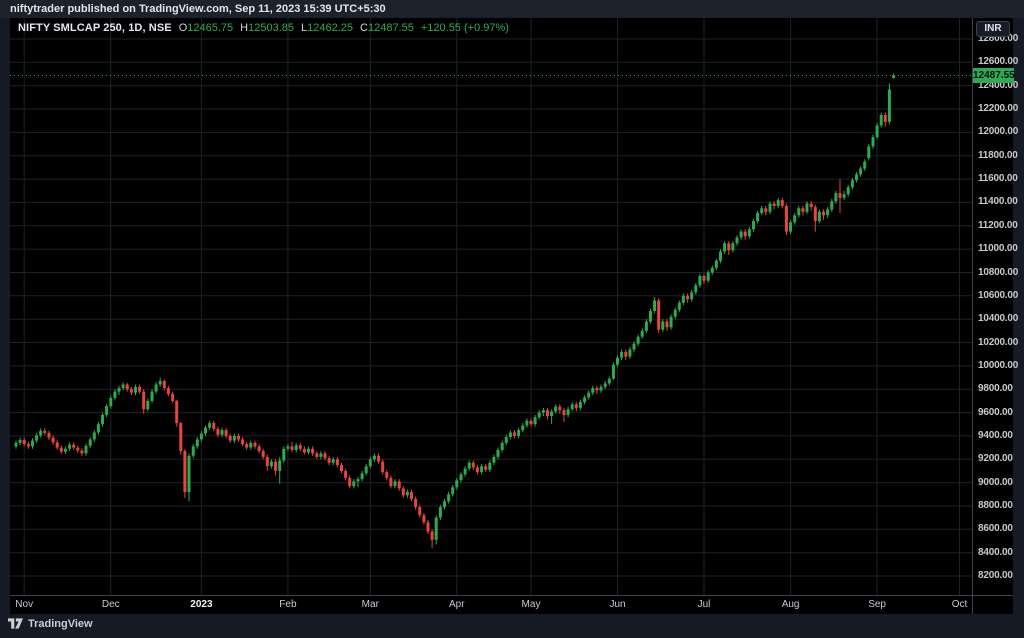 The image size is (1024, 638). I want to click on time-tick: Jul, so click(704, 604).